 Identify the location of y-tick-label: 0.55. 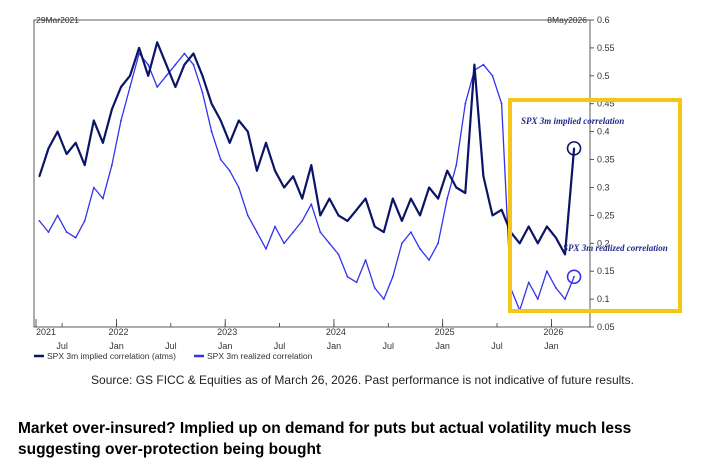
(606, 48).